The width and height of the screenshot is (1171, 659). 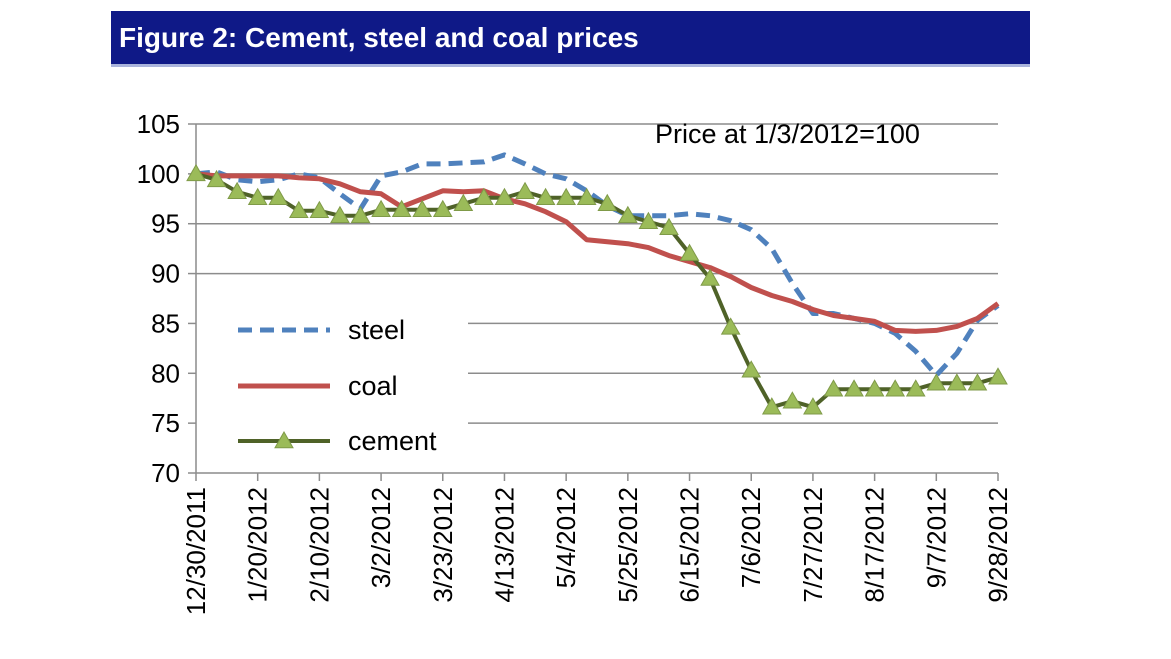 What do you see at coordinates (392, 441) in the screenshot?
I see `legend-label-cement: cement` at bounding box center [392, 441].